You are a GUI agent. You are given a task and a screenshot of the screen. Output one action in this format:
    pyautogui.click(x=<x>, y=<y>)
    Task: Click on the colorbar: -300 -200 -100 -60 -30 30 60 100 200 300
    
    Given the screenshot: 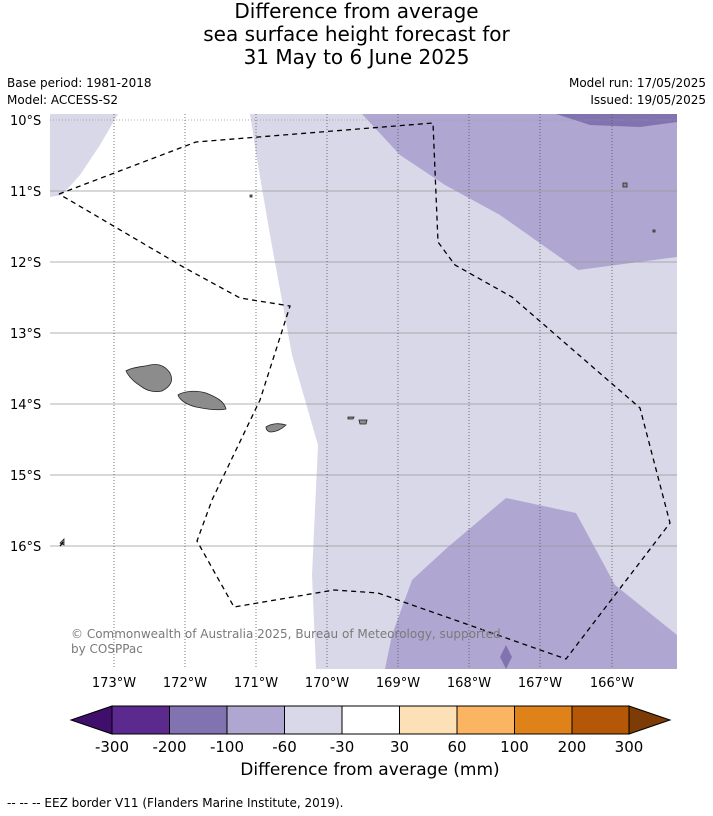 What is the action you would take?
    pyautogui.click(x=370, y=730)
    